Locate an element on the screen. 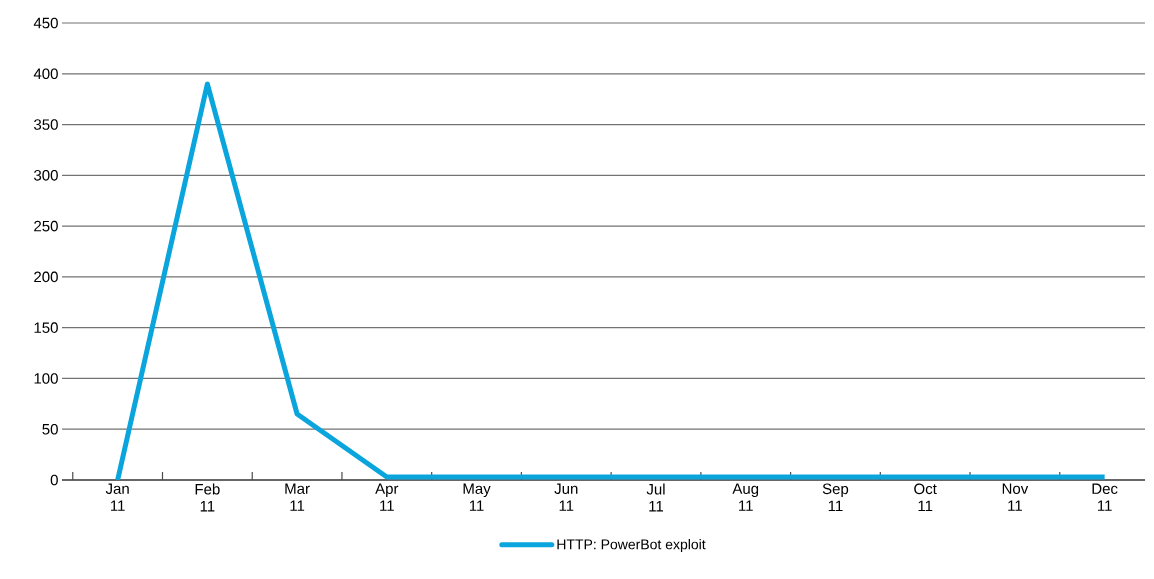 The width and height of the screenshot is (1154, 579). y-tick-label: 100 is located at coordinates (46, 378).